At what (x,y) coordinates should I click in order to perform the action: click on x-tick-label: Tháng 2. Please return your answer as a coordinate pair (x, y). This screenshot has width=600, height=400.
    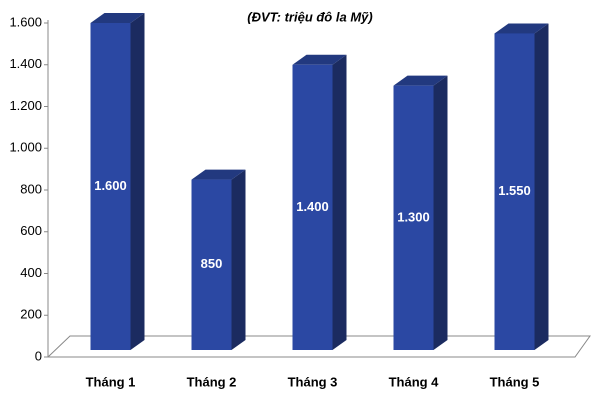
    Looking at the image, I should click on (212, 381).